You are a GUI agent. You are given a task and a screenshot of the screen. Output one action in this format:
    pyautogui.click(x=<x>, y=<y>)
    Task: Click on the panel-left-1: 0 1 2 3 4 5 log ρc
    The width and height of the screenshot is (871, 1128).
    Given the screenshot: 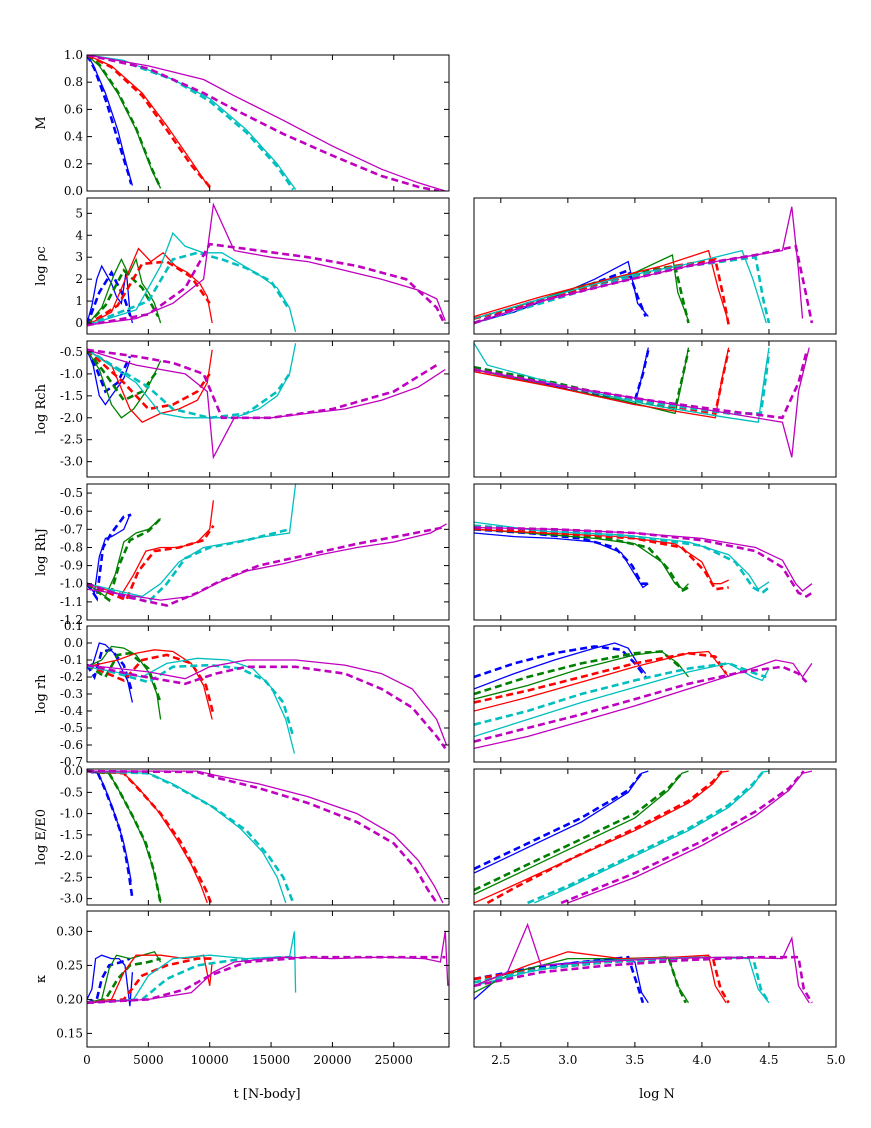 What is the action you would take?
    pyautogui.click(x=242, y=266)
    